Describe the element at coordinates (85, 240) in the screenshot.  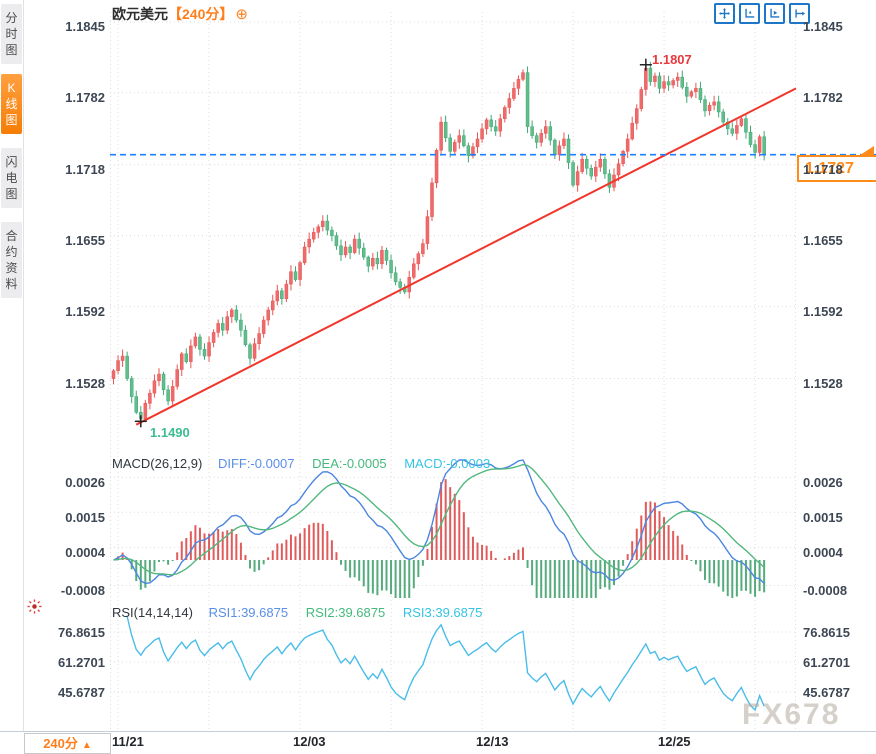
I see `price-axis-label-left: 1.1655` at that location.